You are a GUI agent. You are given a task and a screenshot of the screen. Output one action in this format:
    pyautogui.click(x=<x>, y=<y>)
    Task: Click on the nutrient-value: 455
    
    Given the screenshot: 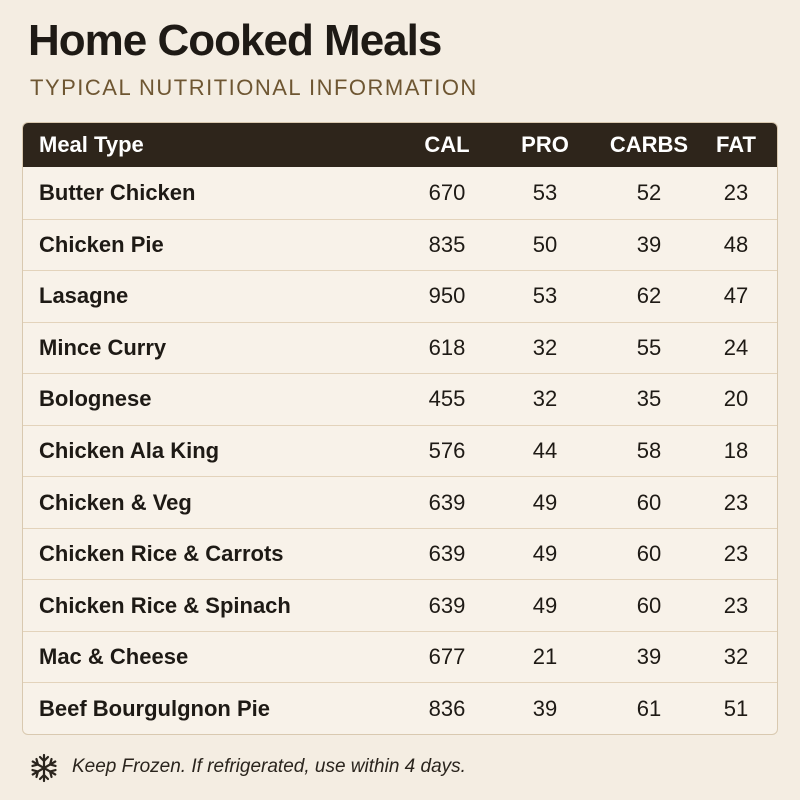 What is the action you would take?
    pyautogui.click(x=447, y=399)
    